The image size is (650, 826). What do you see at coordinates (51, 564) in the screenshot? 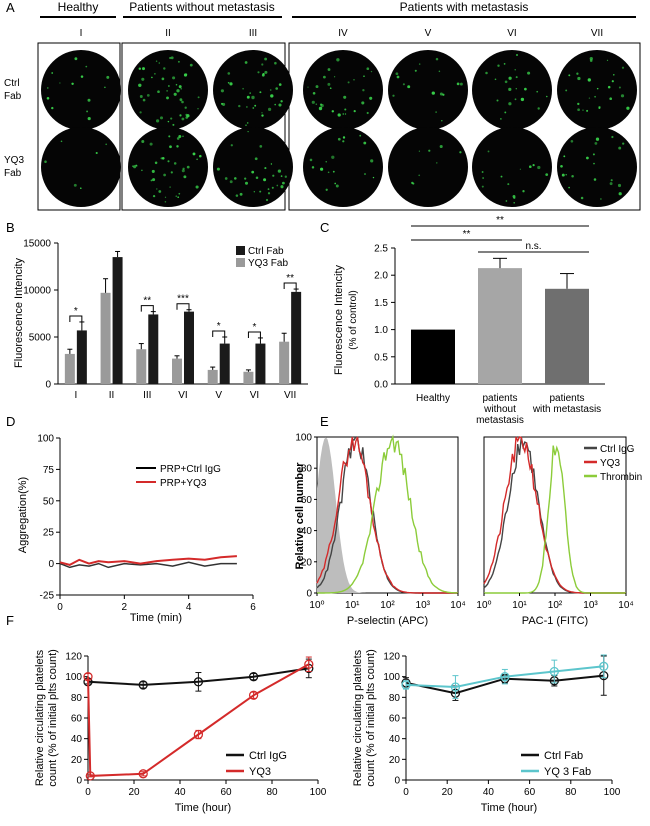
I see `d-y-tick-label: 0` at bounding box center [51, 564].